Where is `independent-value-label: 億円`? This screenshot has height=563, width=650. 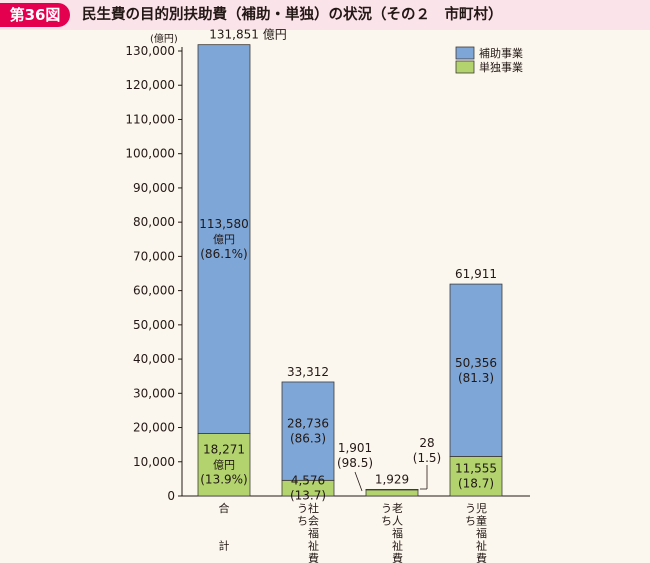 independent-value-label: 億円 is located at coordinates (224, 465).